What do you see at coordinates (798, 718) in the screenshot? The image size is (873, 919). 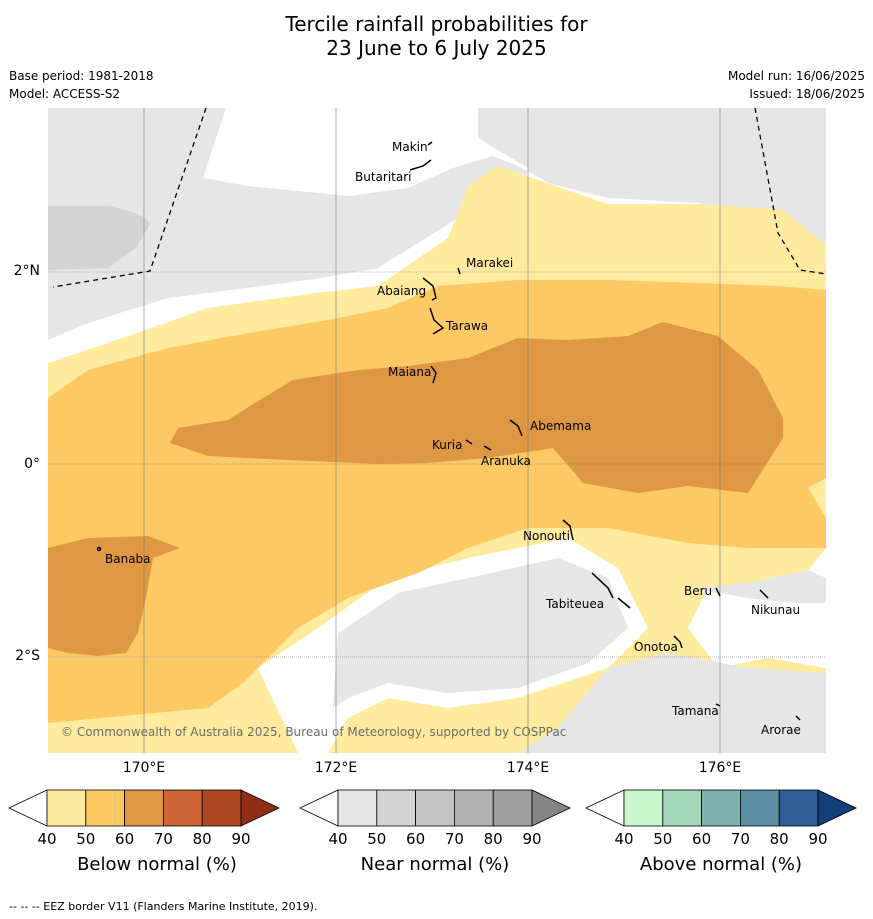 I see `island-shape-arorae` at bounding box center [798, 718].